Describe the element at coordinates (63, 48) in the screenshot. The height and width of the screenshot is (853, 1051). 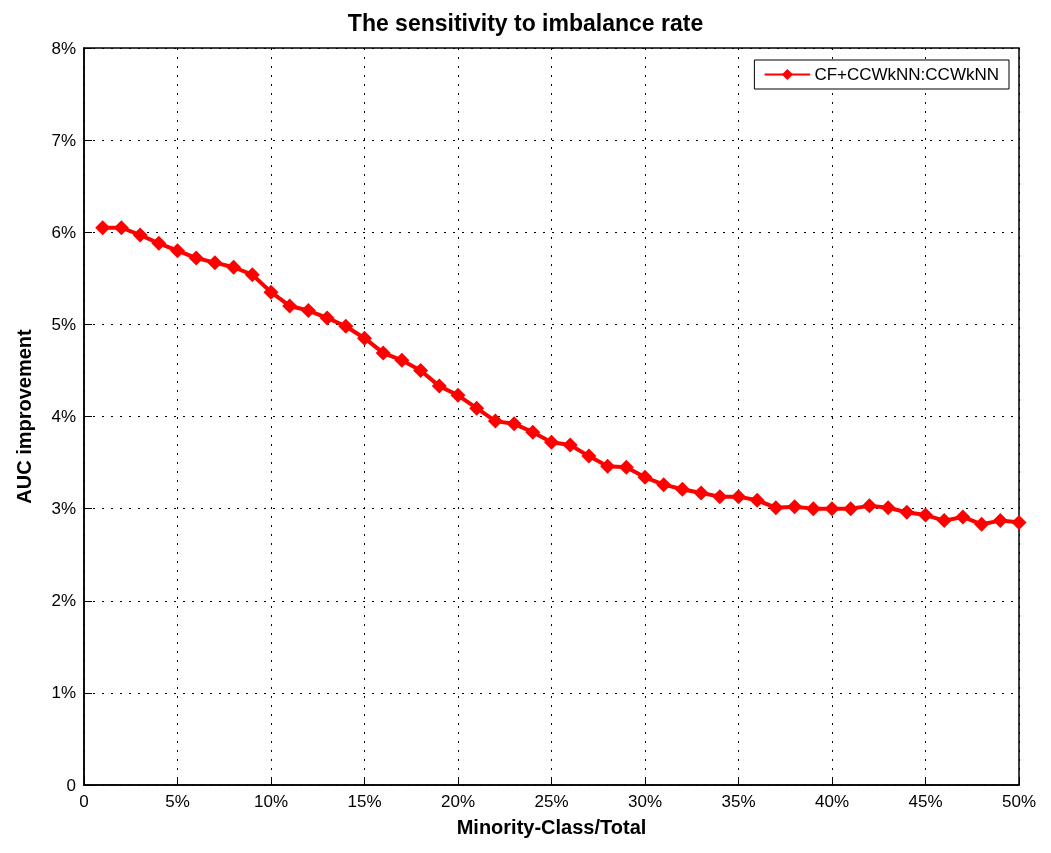
I see `y-tick-label: 8%` at that location.